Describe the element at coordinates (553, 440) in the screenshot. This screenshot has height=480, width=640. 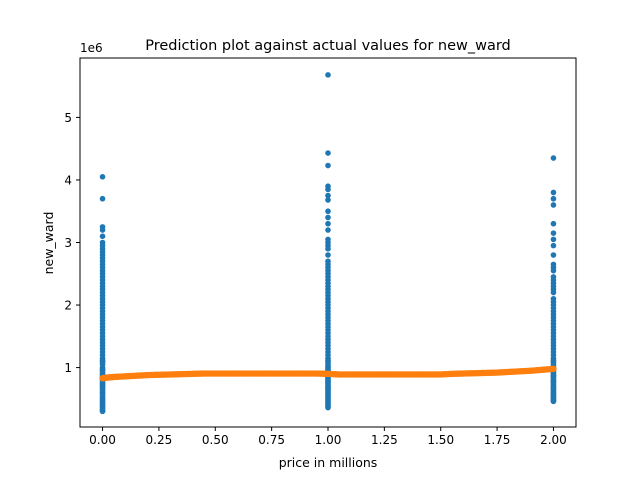
I see `x-tick-label: 2.00` at that location.